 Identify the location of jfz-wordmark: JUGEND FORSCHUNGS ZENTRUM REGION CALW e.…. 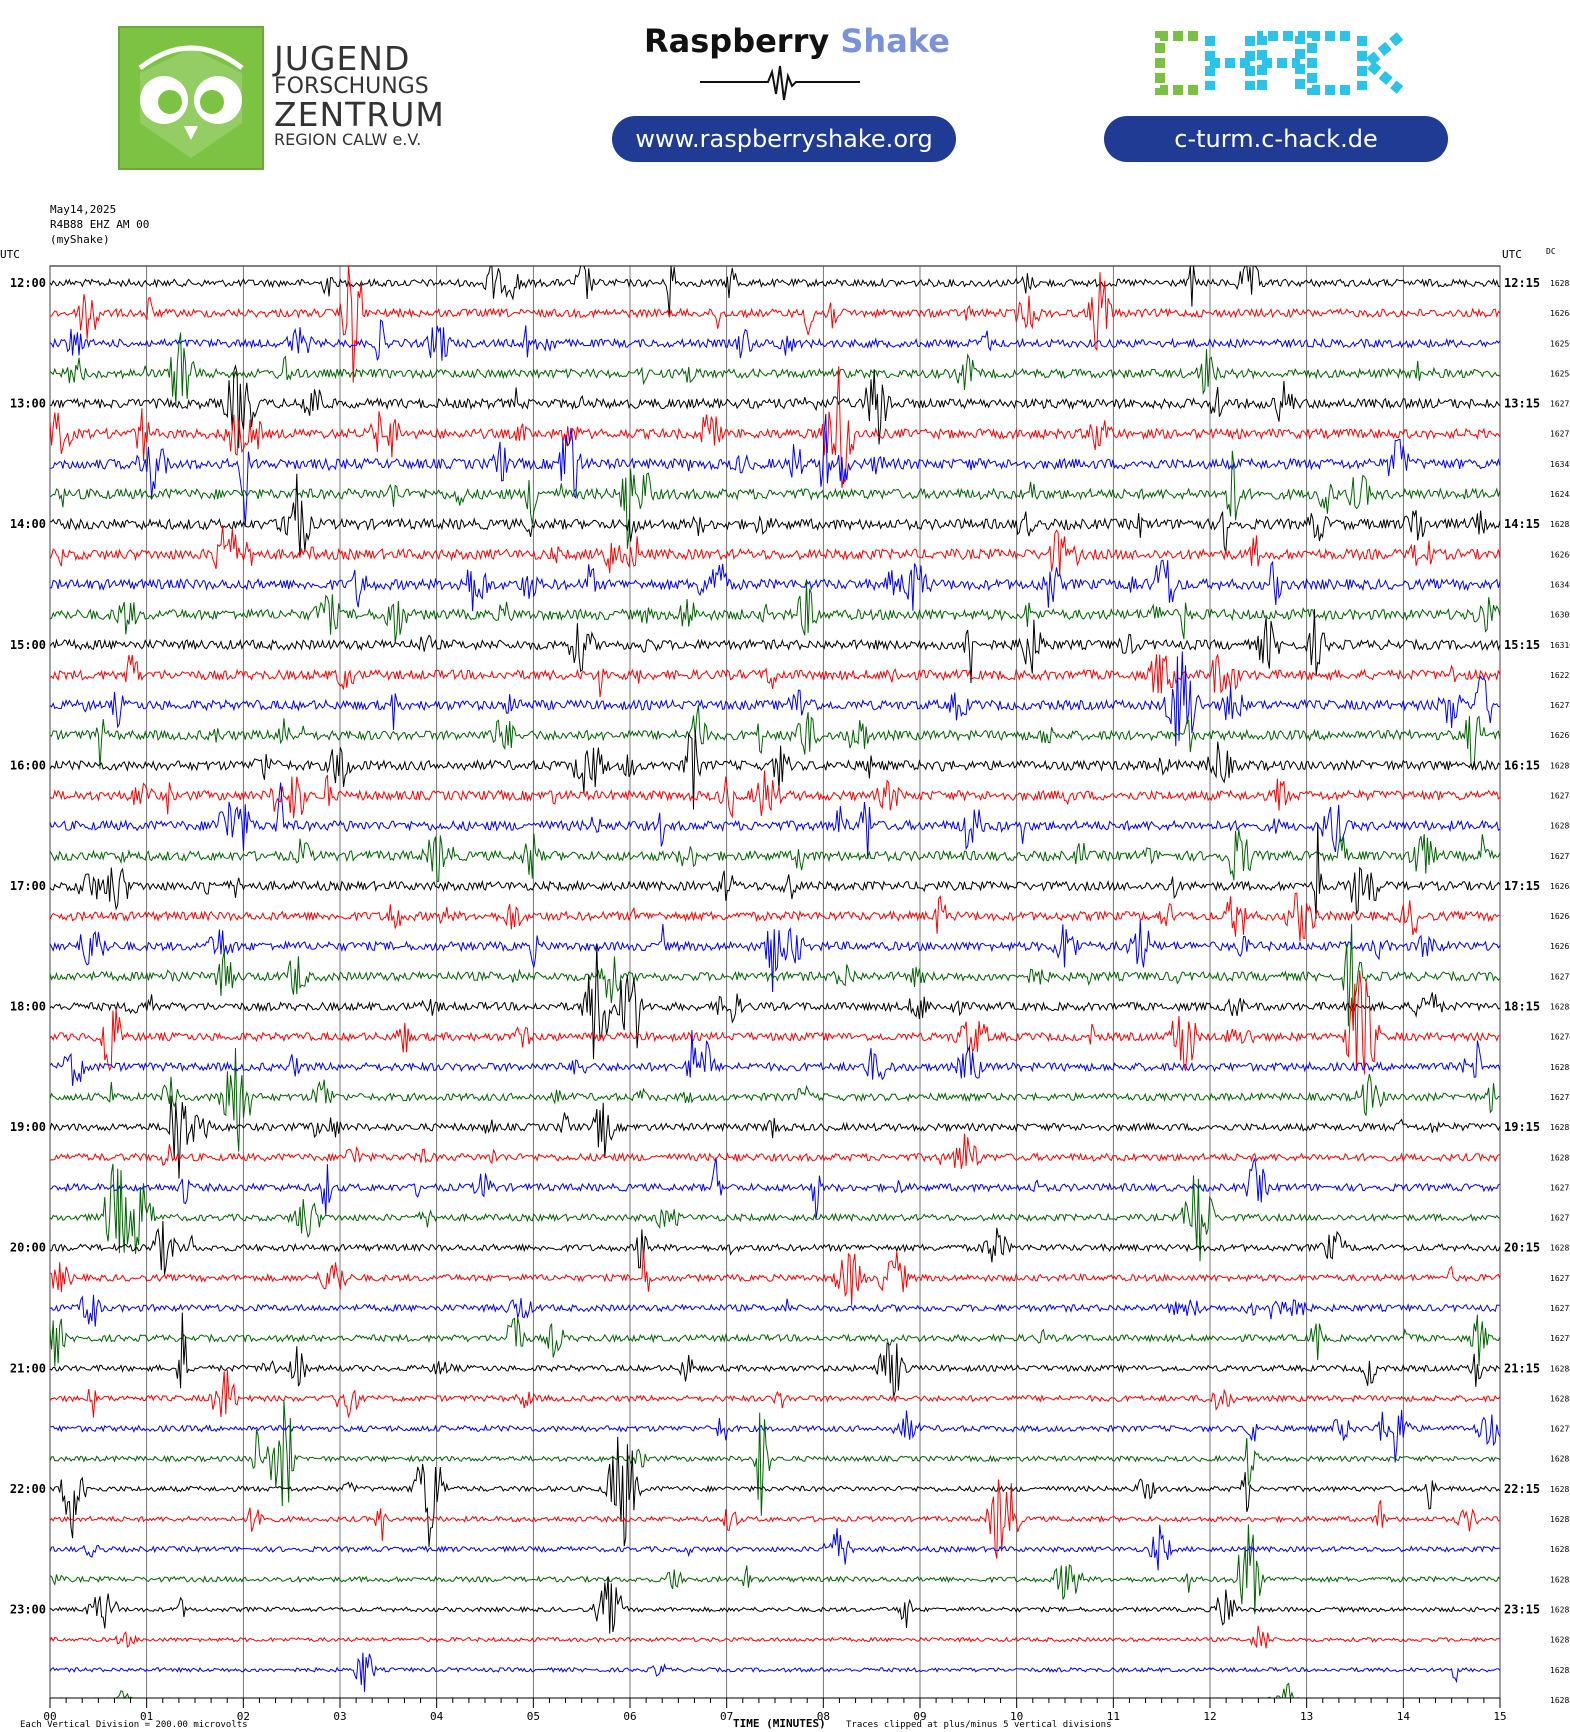
(359, 95).